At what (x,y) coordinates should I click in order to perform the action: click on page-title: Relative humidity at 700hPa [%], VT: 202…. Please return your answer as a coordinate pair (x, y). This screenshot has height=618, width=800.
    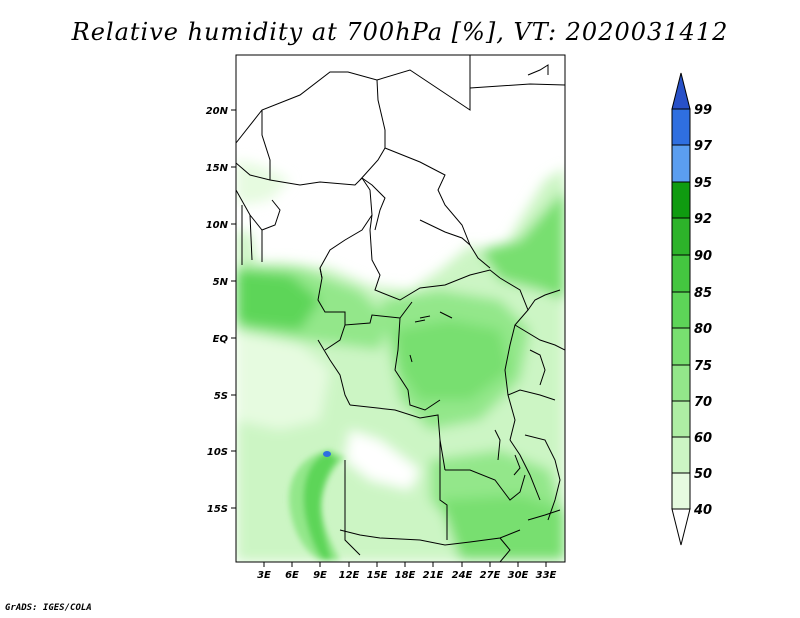
    Looking at the image, I should click on (400, 32).